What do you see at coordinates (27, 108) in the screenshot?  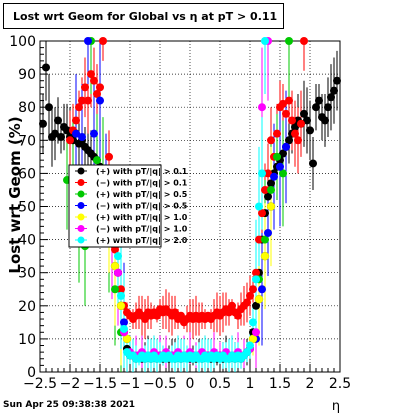 I see `y-tick-label: 80` at bounding box center [27, 108].